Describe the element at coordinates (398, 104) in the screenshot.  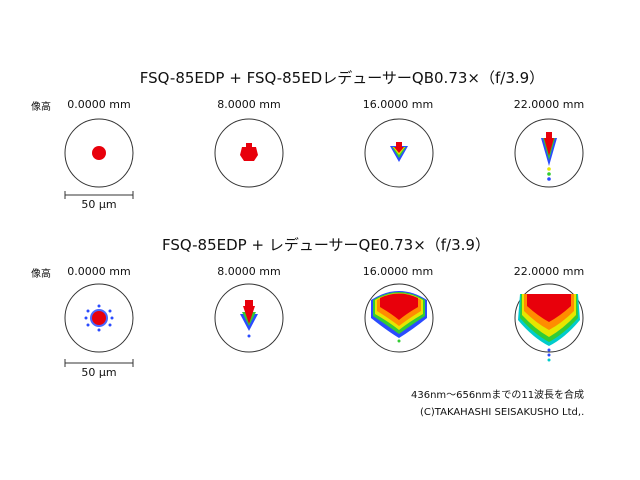
I see `row1-field-label-3: 16.0000 mm` at that location.